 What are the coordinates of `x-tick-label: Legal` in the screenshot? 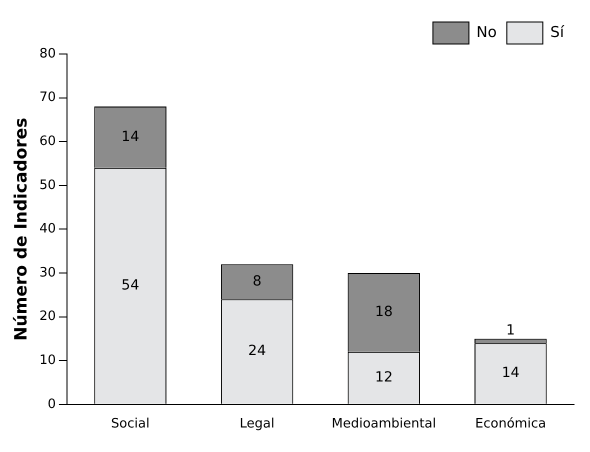 It's located at (257, 424).